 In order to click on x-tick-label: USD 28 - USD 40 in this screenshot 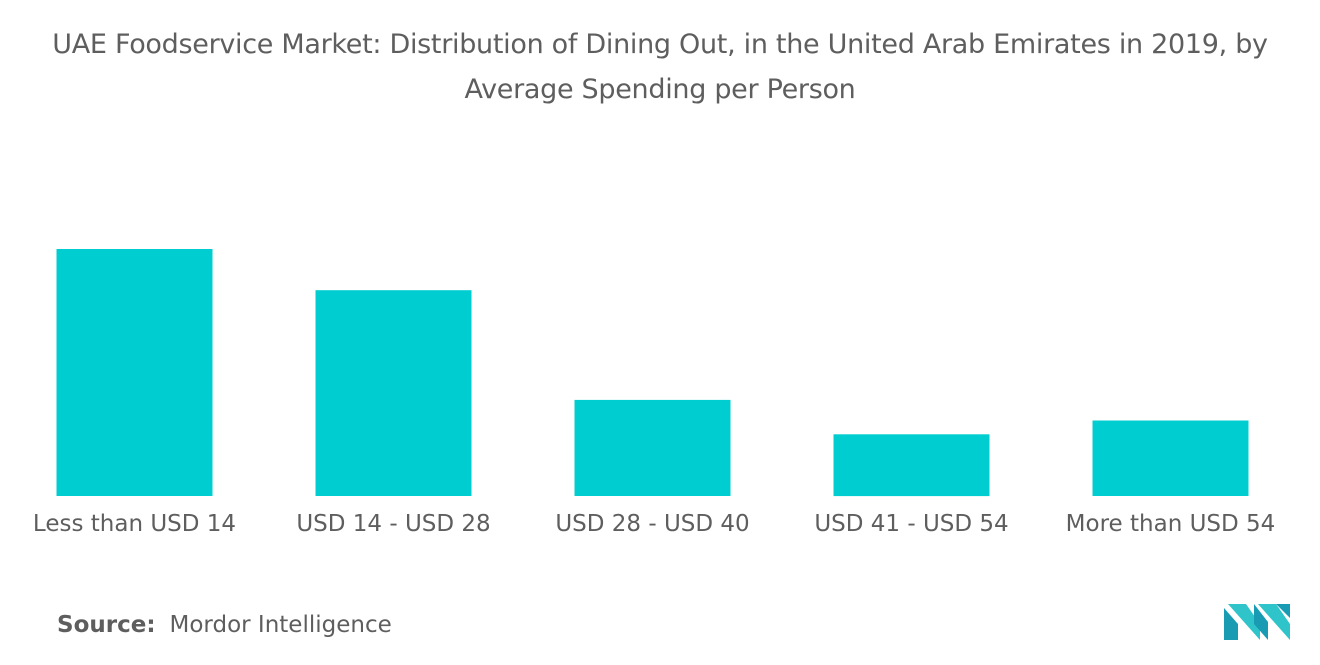, I will do `click(652, 524)`.